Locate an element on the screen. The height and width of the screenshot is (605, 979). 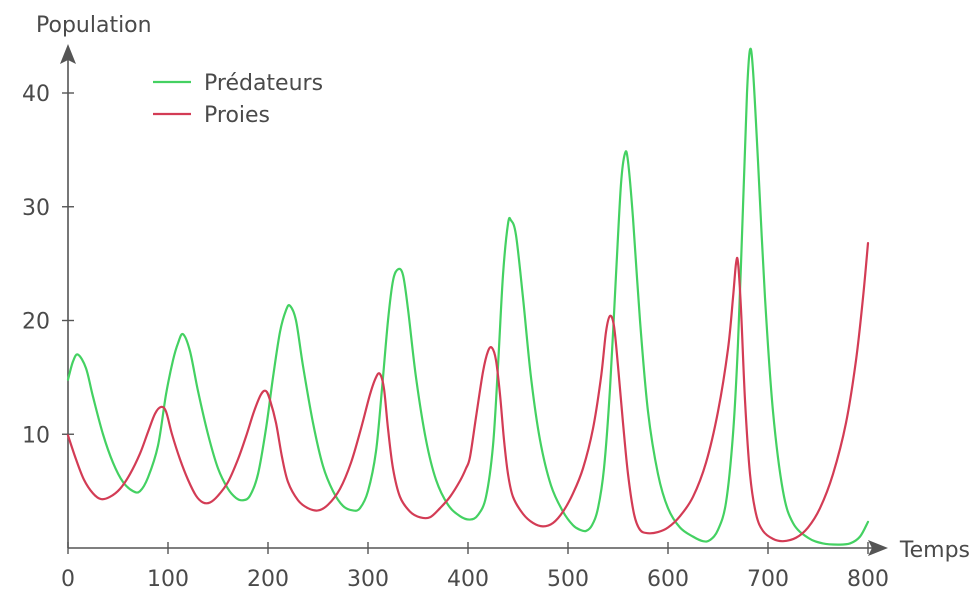
x-tick-label: 800 is located at coordinates (868, 579).